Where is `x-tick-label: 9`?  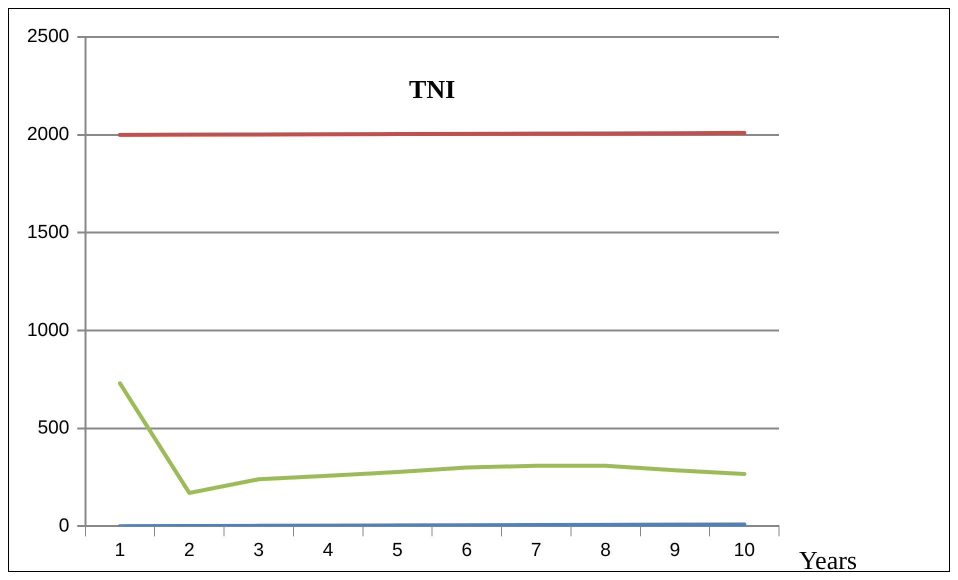
x-tick-label: 9 is located at coordinates (675, 550).